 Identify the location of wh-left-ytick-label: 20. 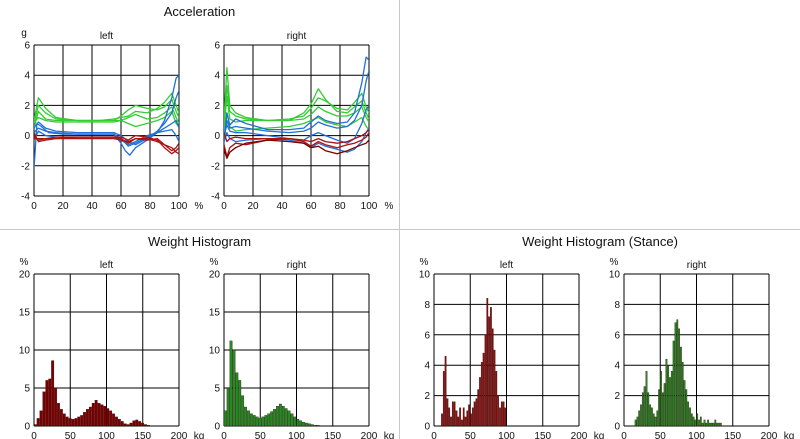
(25, 275).